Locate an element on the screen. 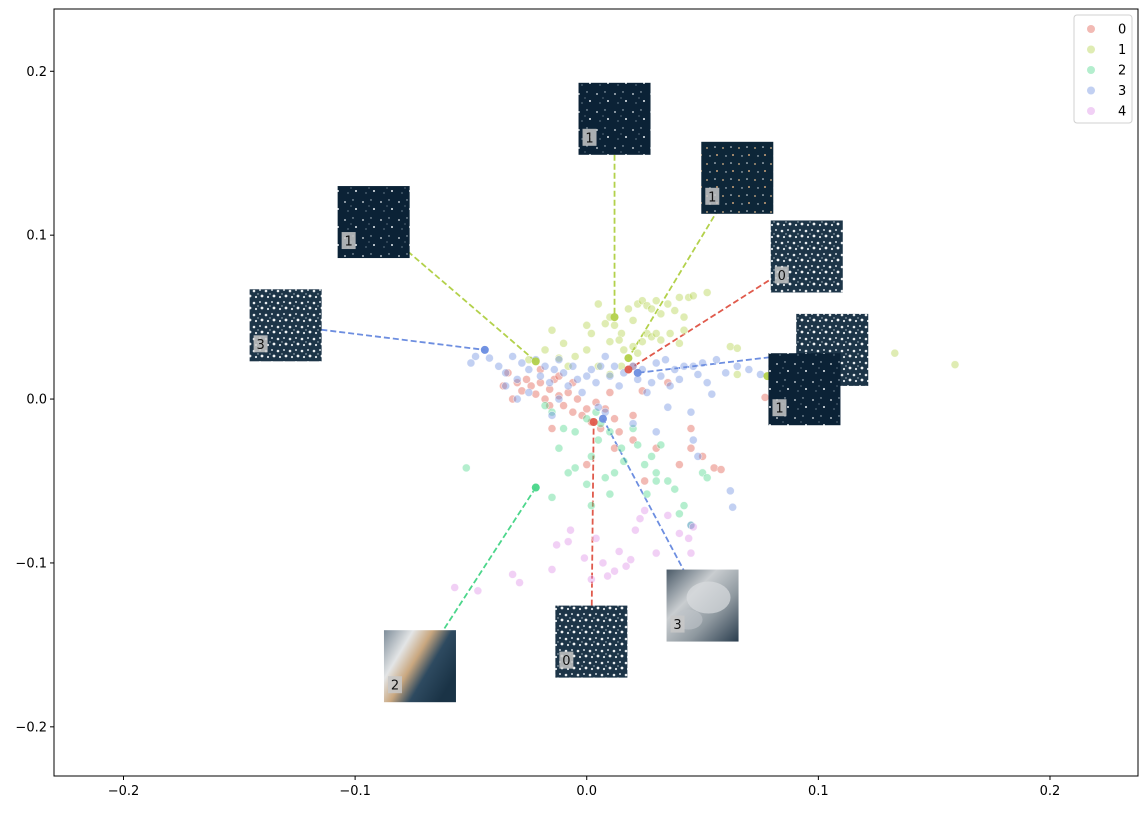  thumbnail-image: 0 is located at coordinates (591, 641).